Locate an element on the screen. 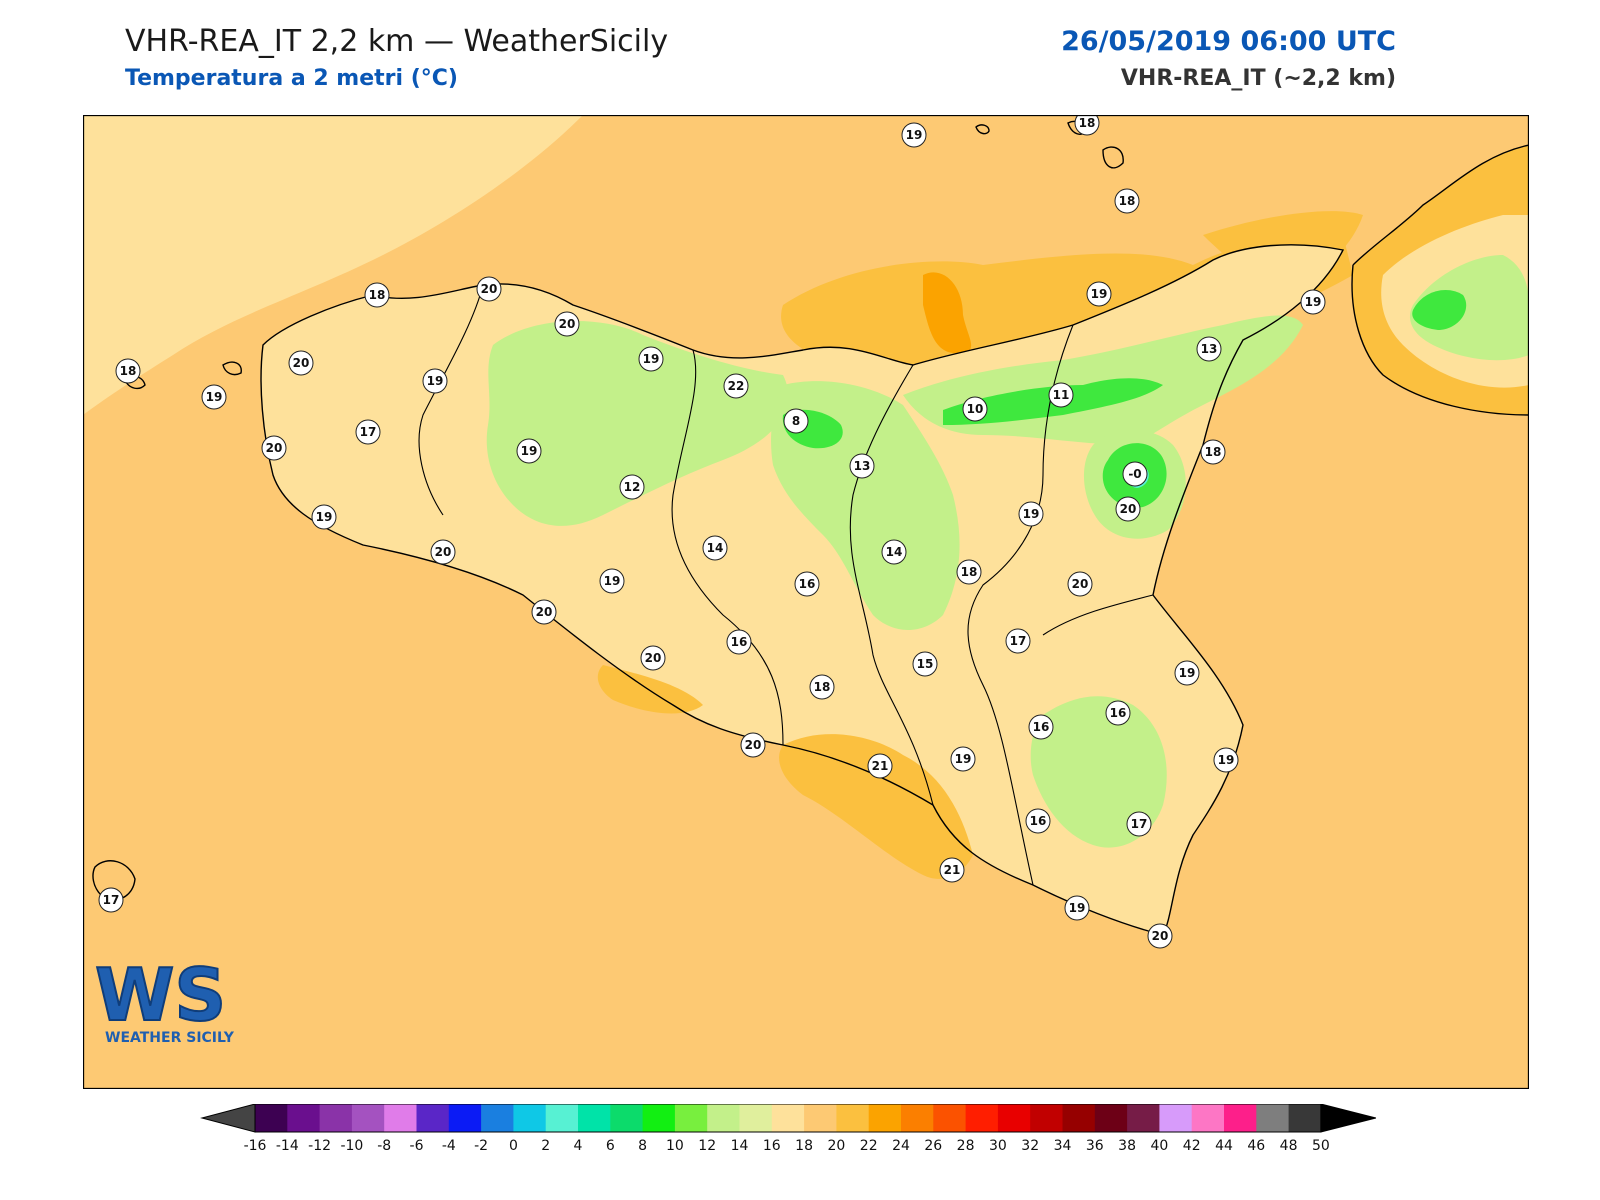 This screenshot has height=1200, width=1600. colorbar-tick-label: 20 is located at coordinates (836, 1146).